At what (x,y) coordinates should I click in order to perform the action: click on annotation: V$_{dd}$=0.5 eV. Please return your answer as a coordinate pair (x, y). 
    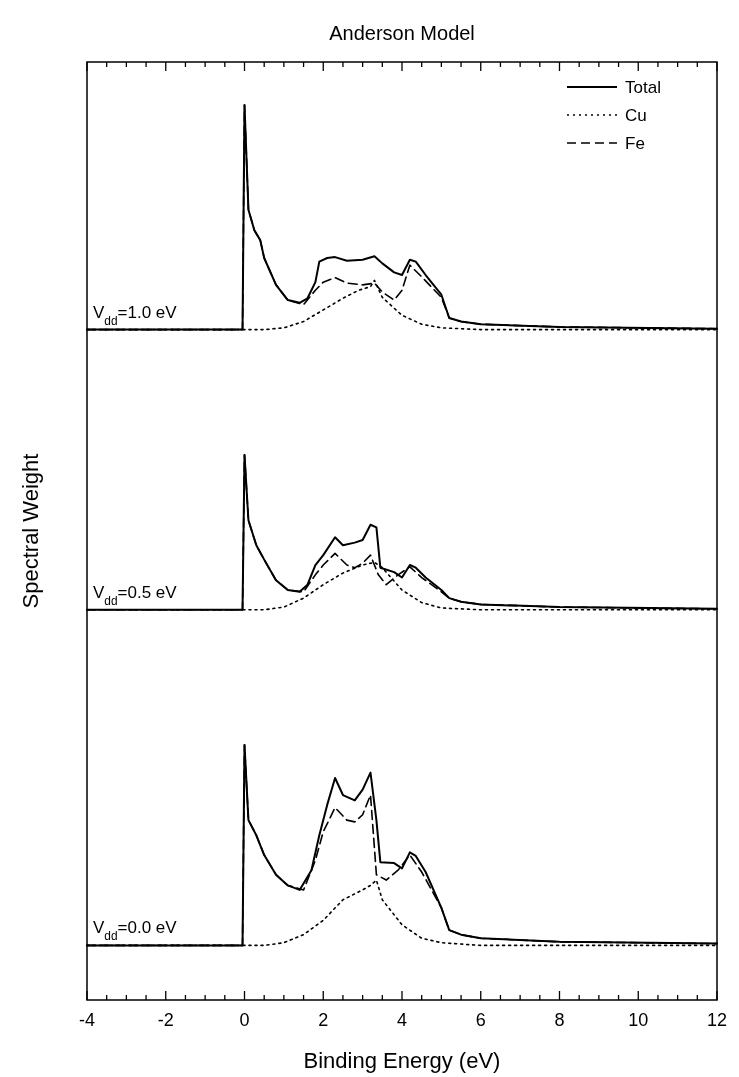
    Looking at the image, I should click on (135, 595).